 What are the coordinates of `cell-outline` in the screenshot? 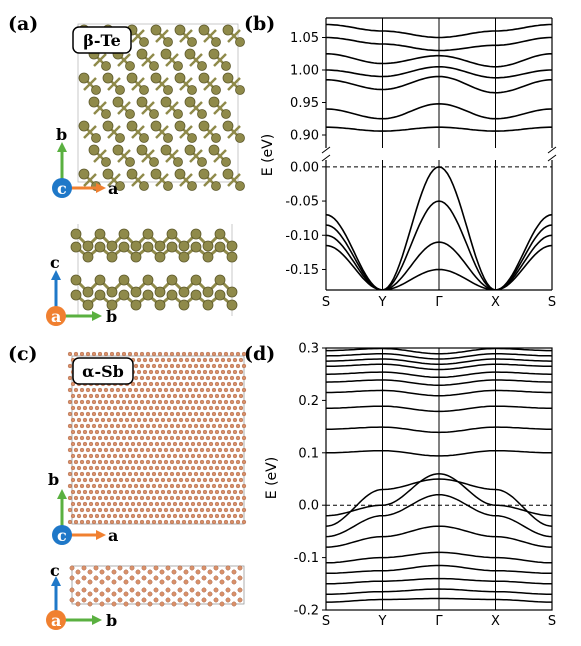 It's located at (158, 585).